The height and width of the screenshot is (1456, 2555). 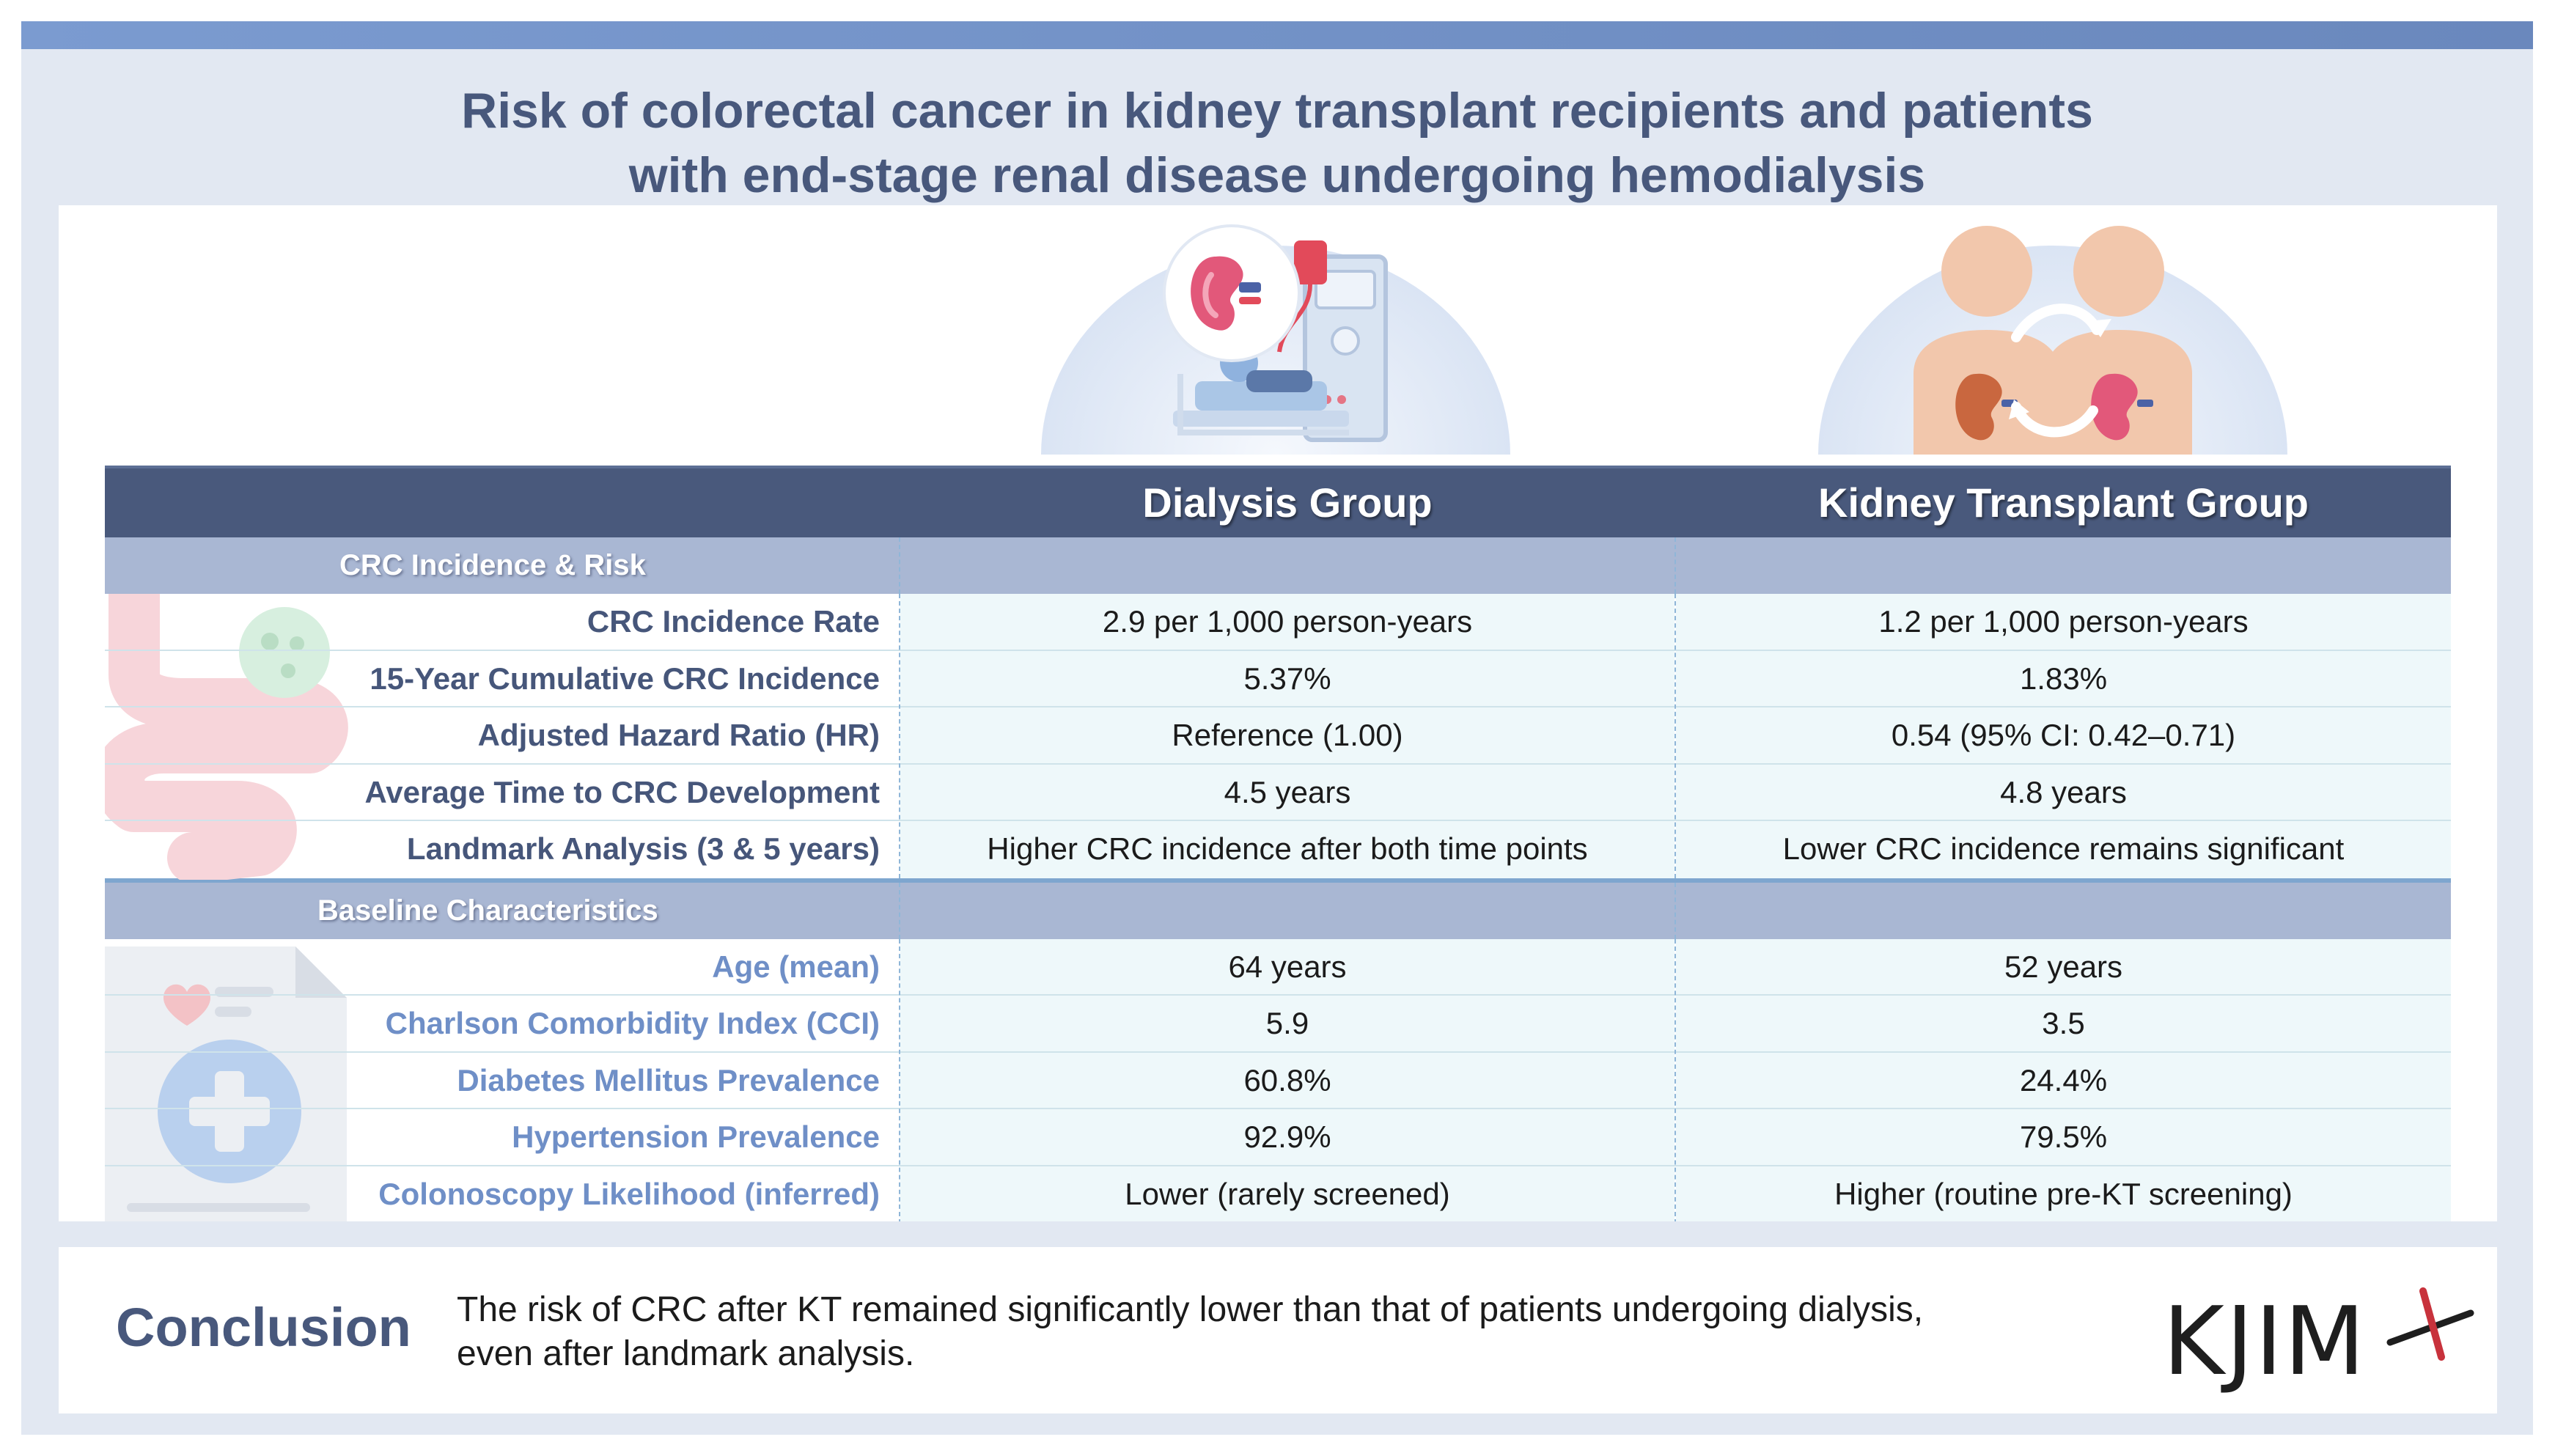 I want to click on table-row: Age (mean) 64 years 52 years, so click(x=1278, y=967).